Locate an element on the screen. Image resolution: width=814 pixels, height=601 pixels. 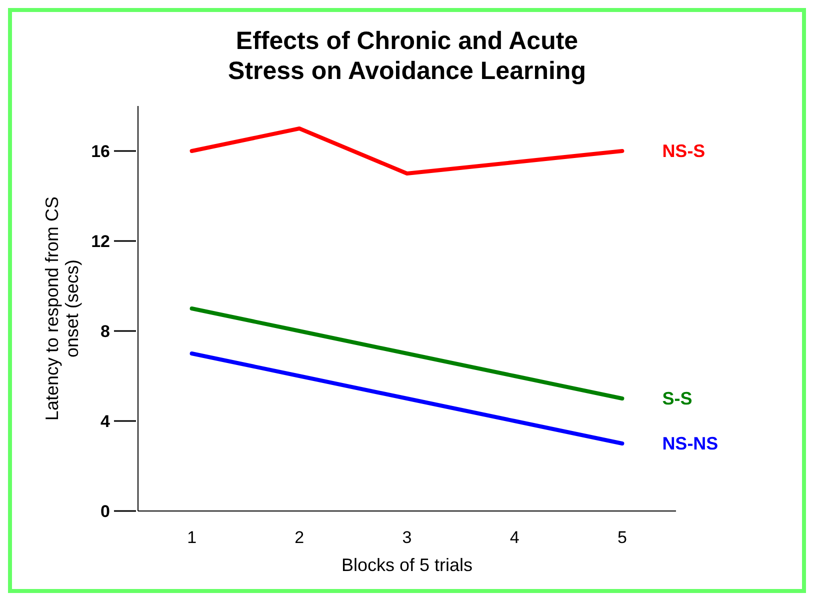
y-tick-label: 4 is located at coordinates (105, 421).